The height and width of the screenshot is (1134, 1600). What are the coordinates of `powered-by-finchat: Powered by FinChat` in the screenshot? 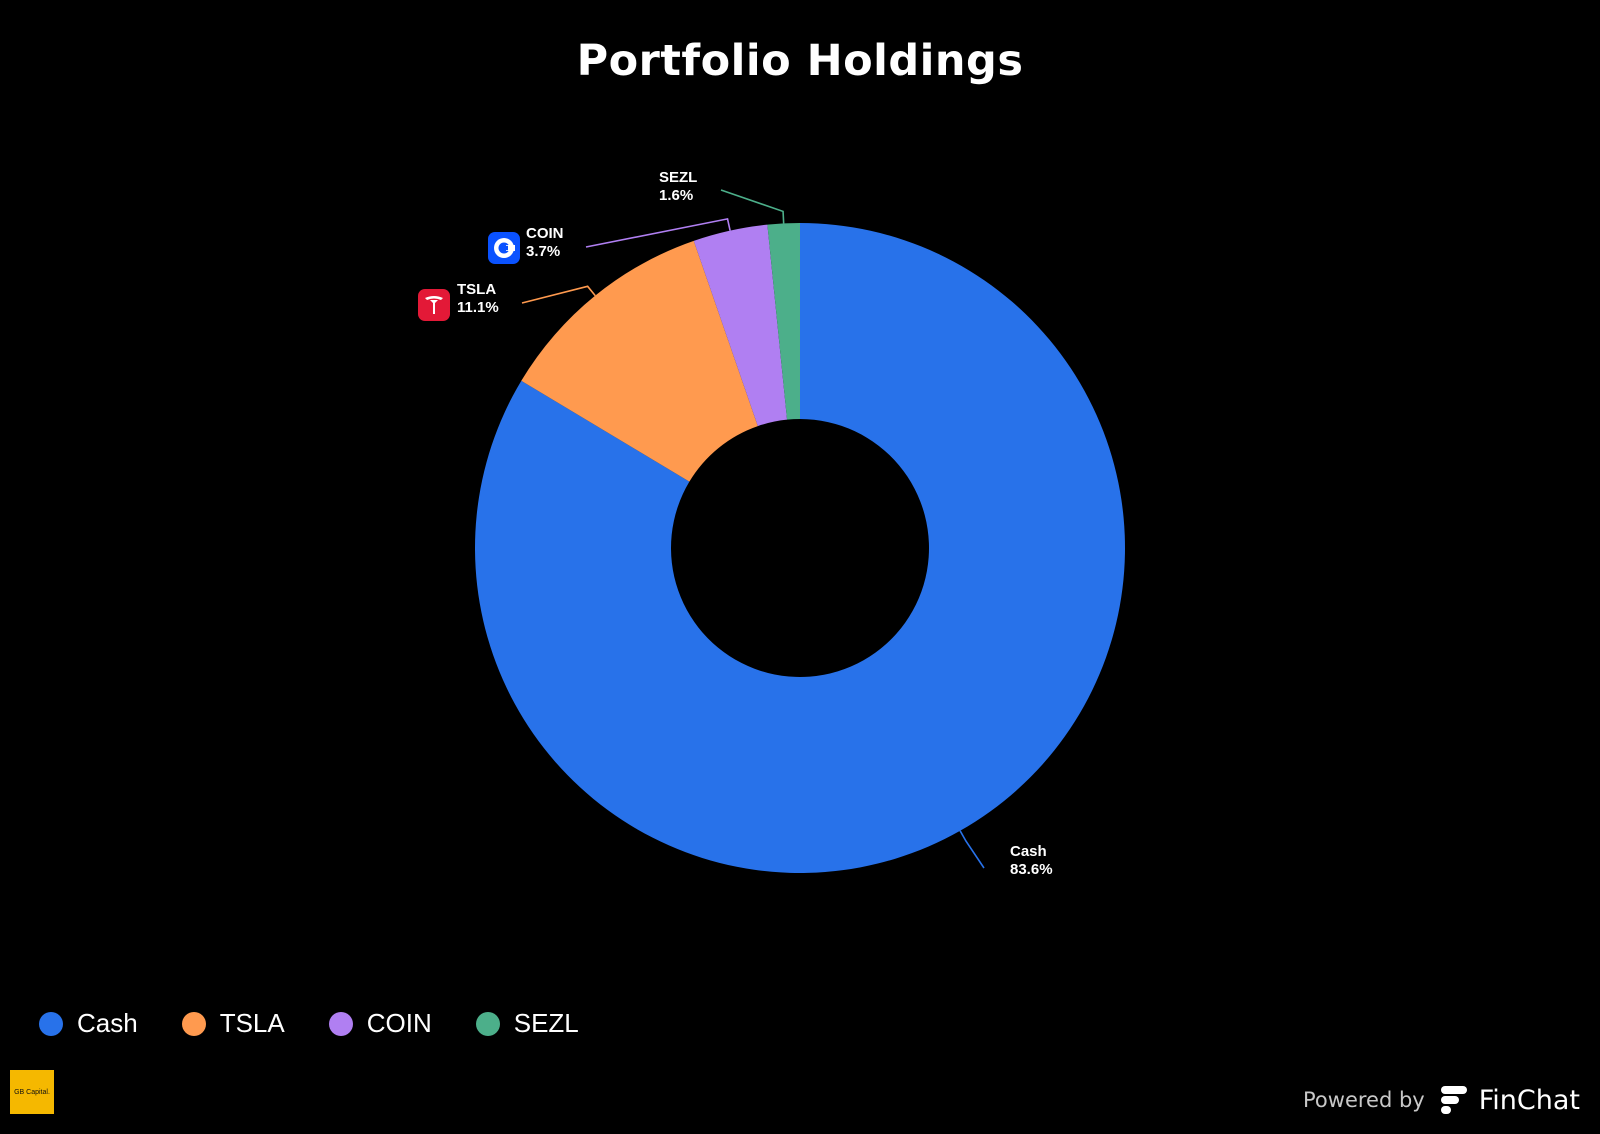 It's located at (1441, 1100).